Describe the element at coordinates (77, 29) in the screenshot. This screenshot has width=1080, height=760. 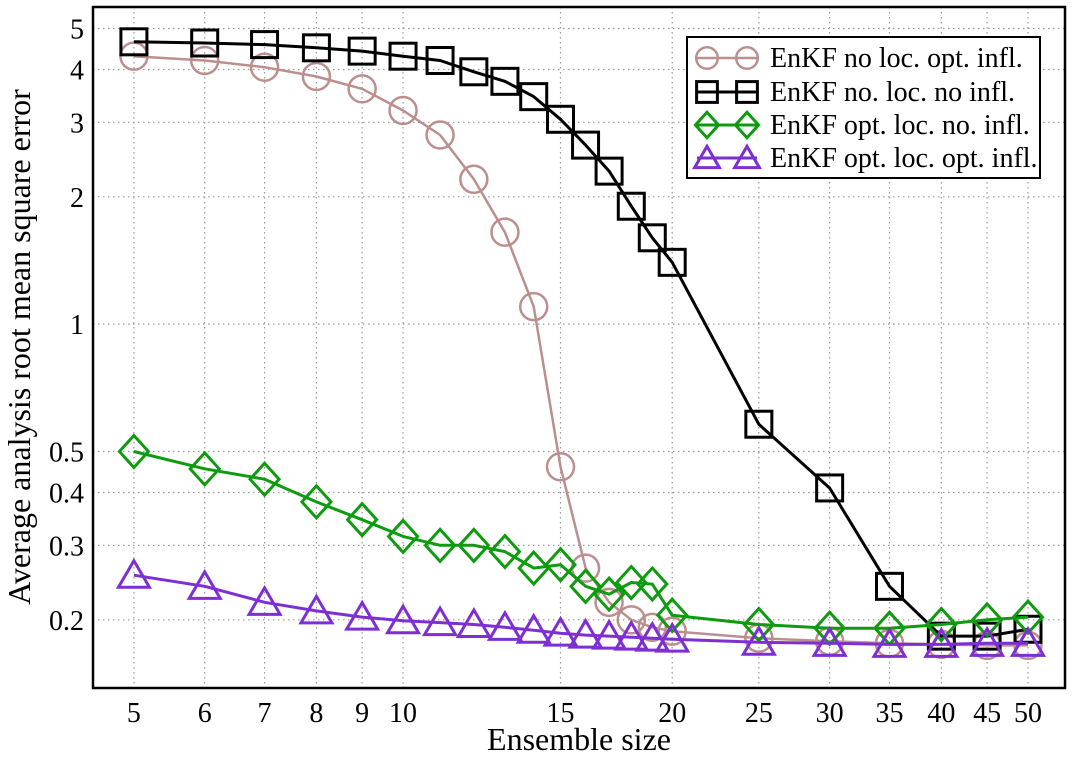
I see `y-tick-label-5: 5` at that location.